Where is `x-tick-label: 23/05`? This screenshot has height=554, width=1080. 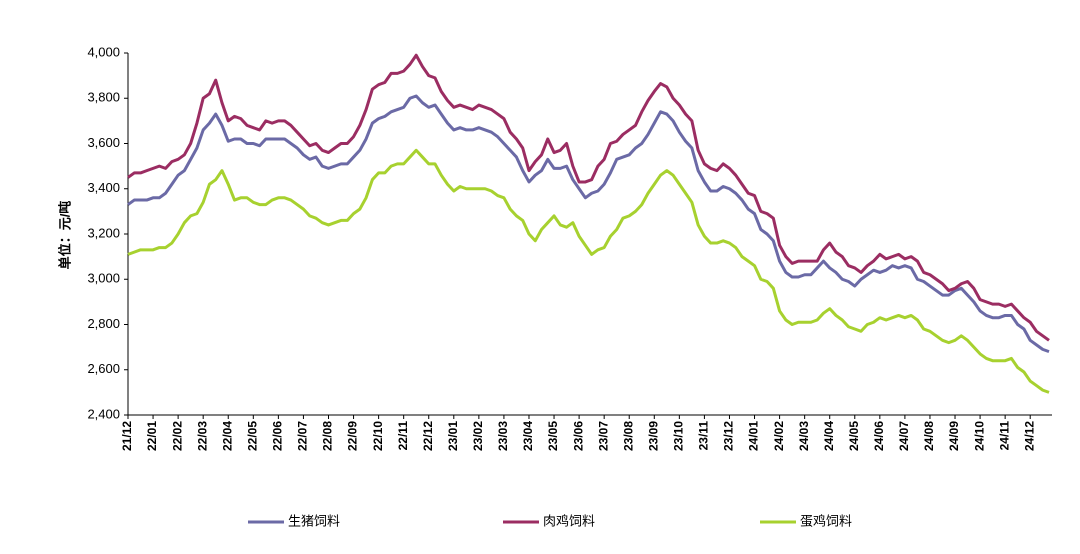 x-tick-label: 23/05 is located at coordinates (553, 436).